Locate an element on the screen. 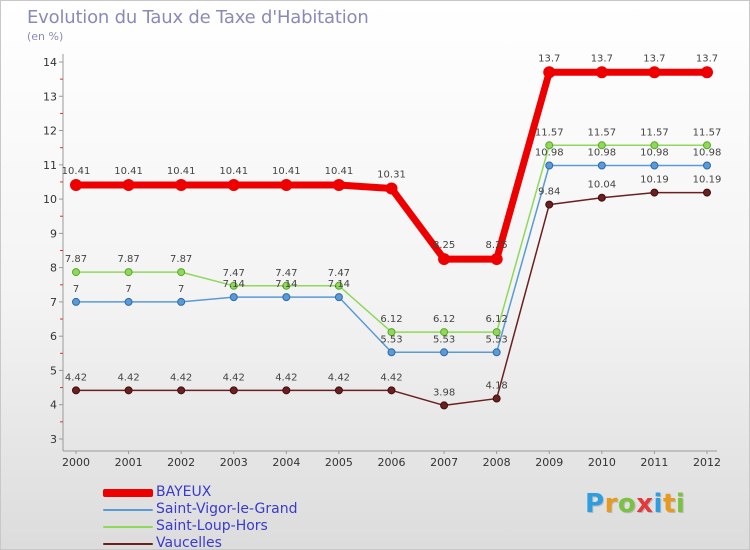 The height and width of the screenshot is (550, 750). data-label: 10.04 is located at coordinates (602, 185).